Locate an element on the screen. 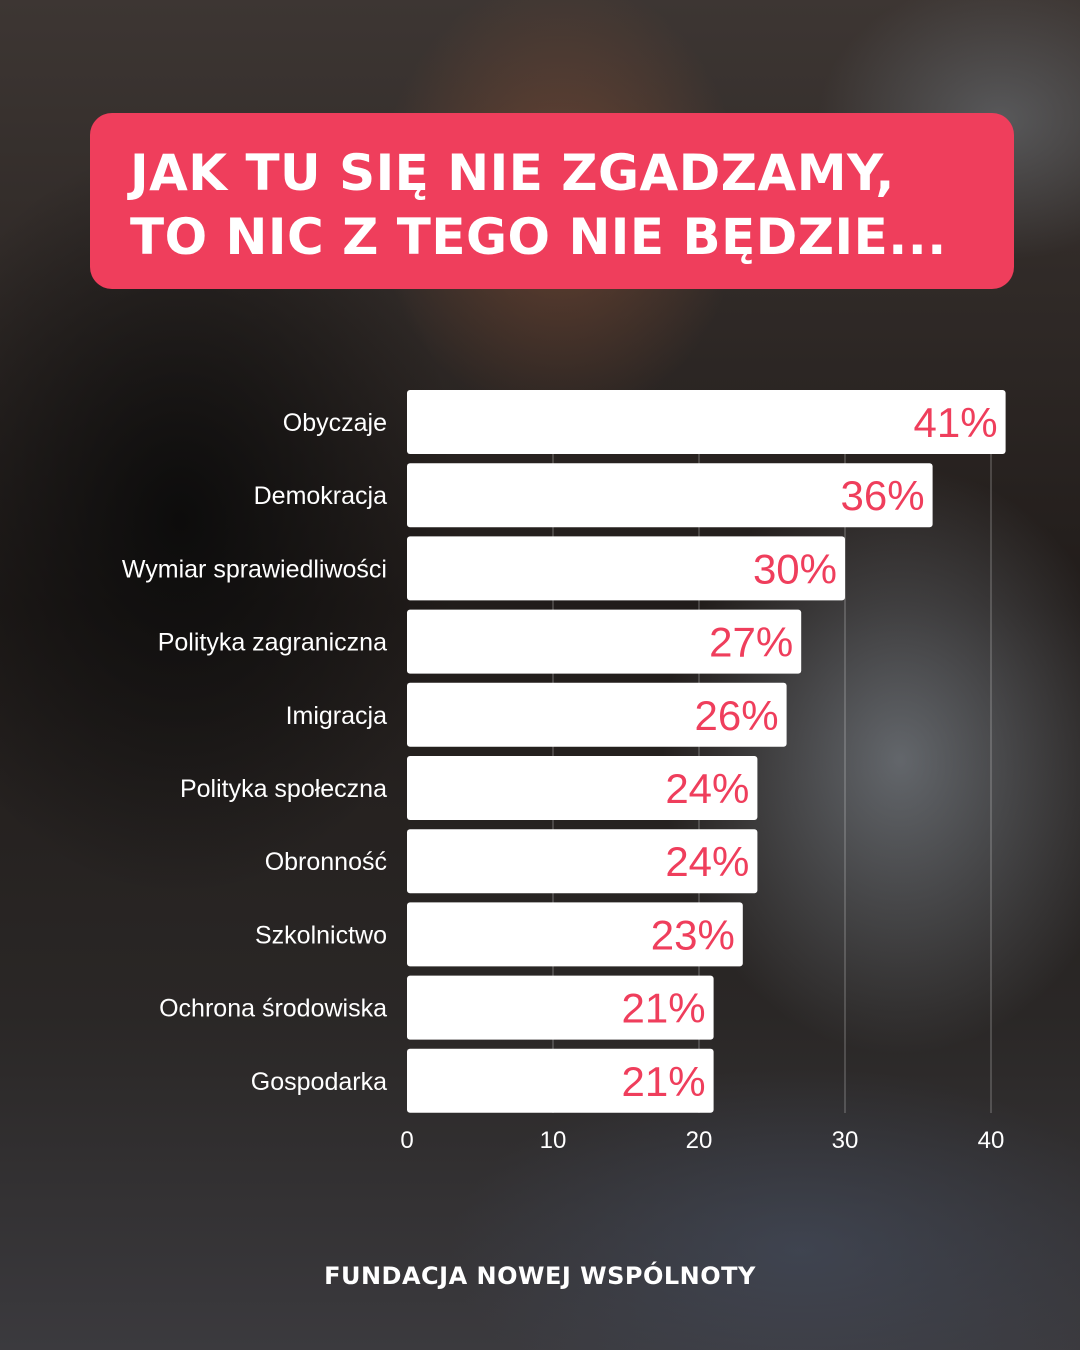  value-label: 36% is located at coordinates (883, 495).